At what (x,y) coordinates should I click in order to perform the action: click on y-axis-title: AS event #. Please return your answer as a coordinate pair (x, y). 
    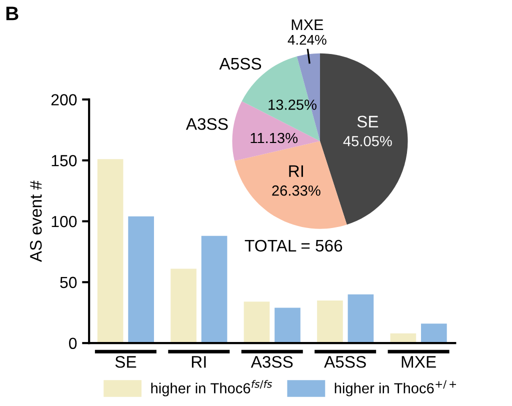
    Looking at the image, I should click on (36, 221).